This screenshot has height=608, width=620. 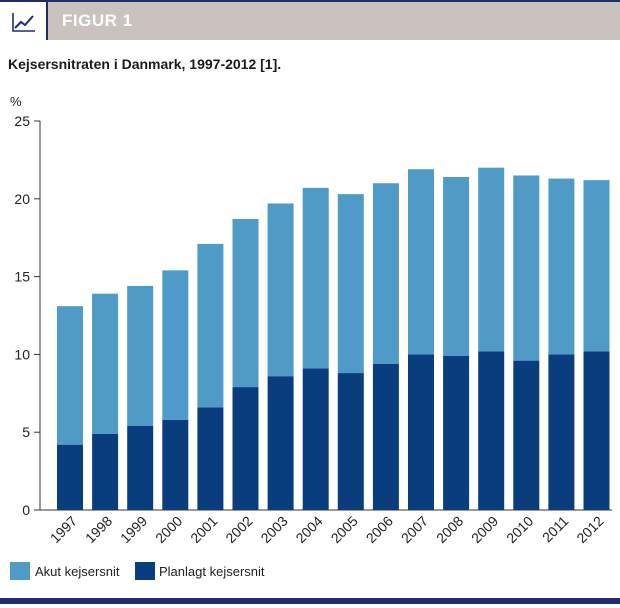 I want to click on footer-rule, so click(x=310, y=601).